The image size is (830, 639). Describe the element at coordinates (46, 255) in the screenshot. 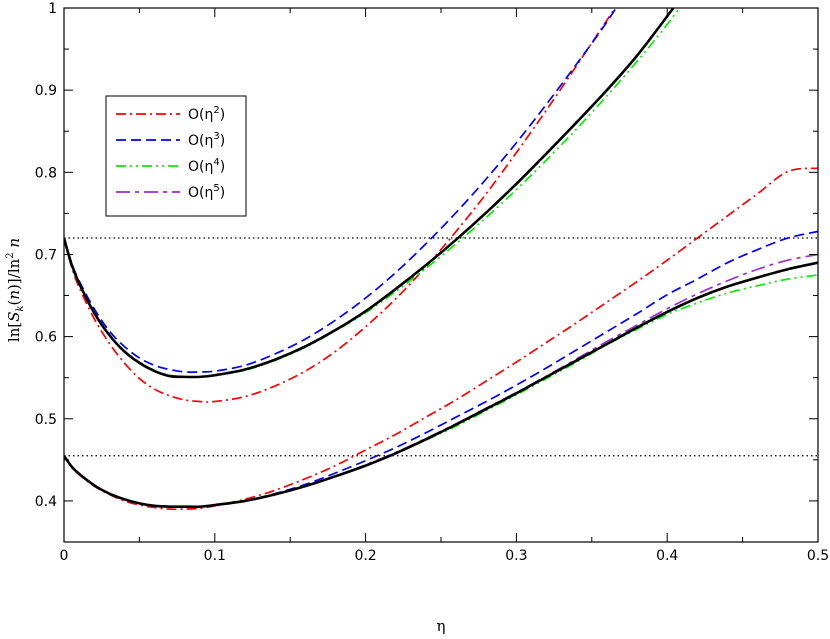

I see `y-tick-label: 0.7` at that location.